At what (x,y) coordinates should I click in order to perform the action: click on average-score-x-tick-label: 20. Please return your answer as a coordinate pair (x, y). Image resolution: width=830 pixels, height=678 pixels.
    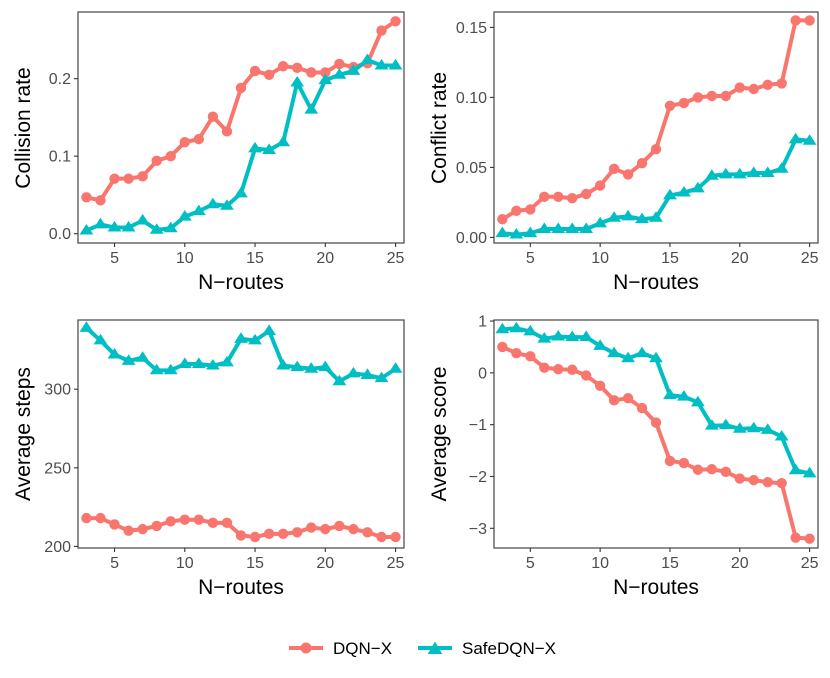
    Looking at the image, I should click on (740, 563).